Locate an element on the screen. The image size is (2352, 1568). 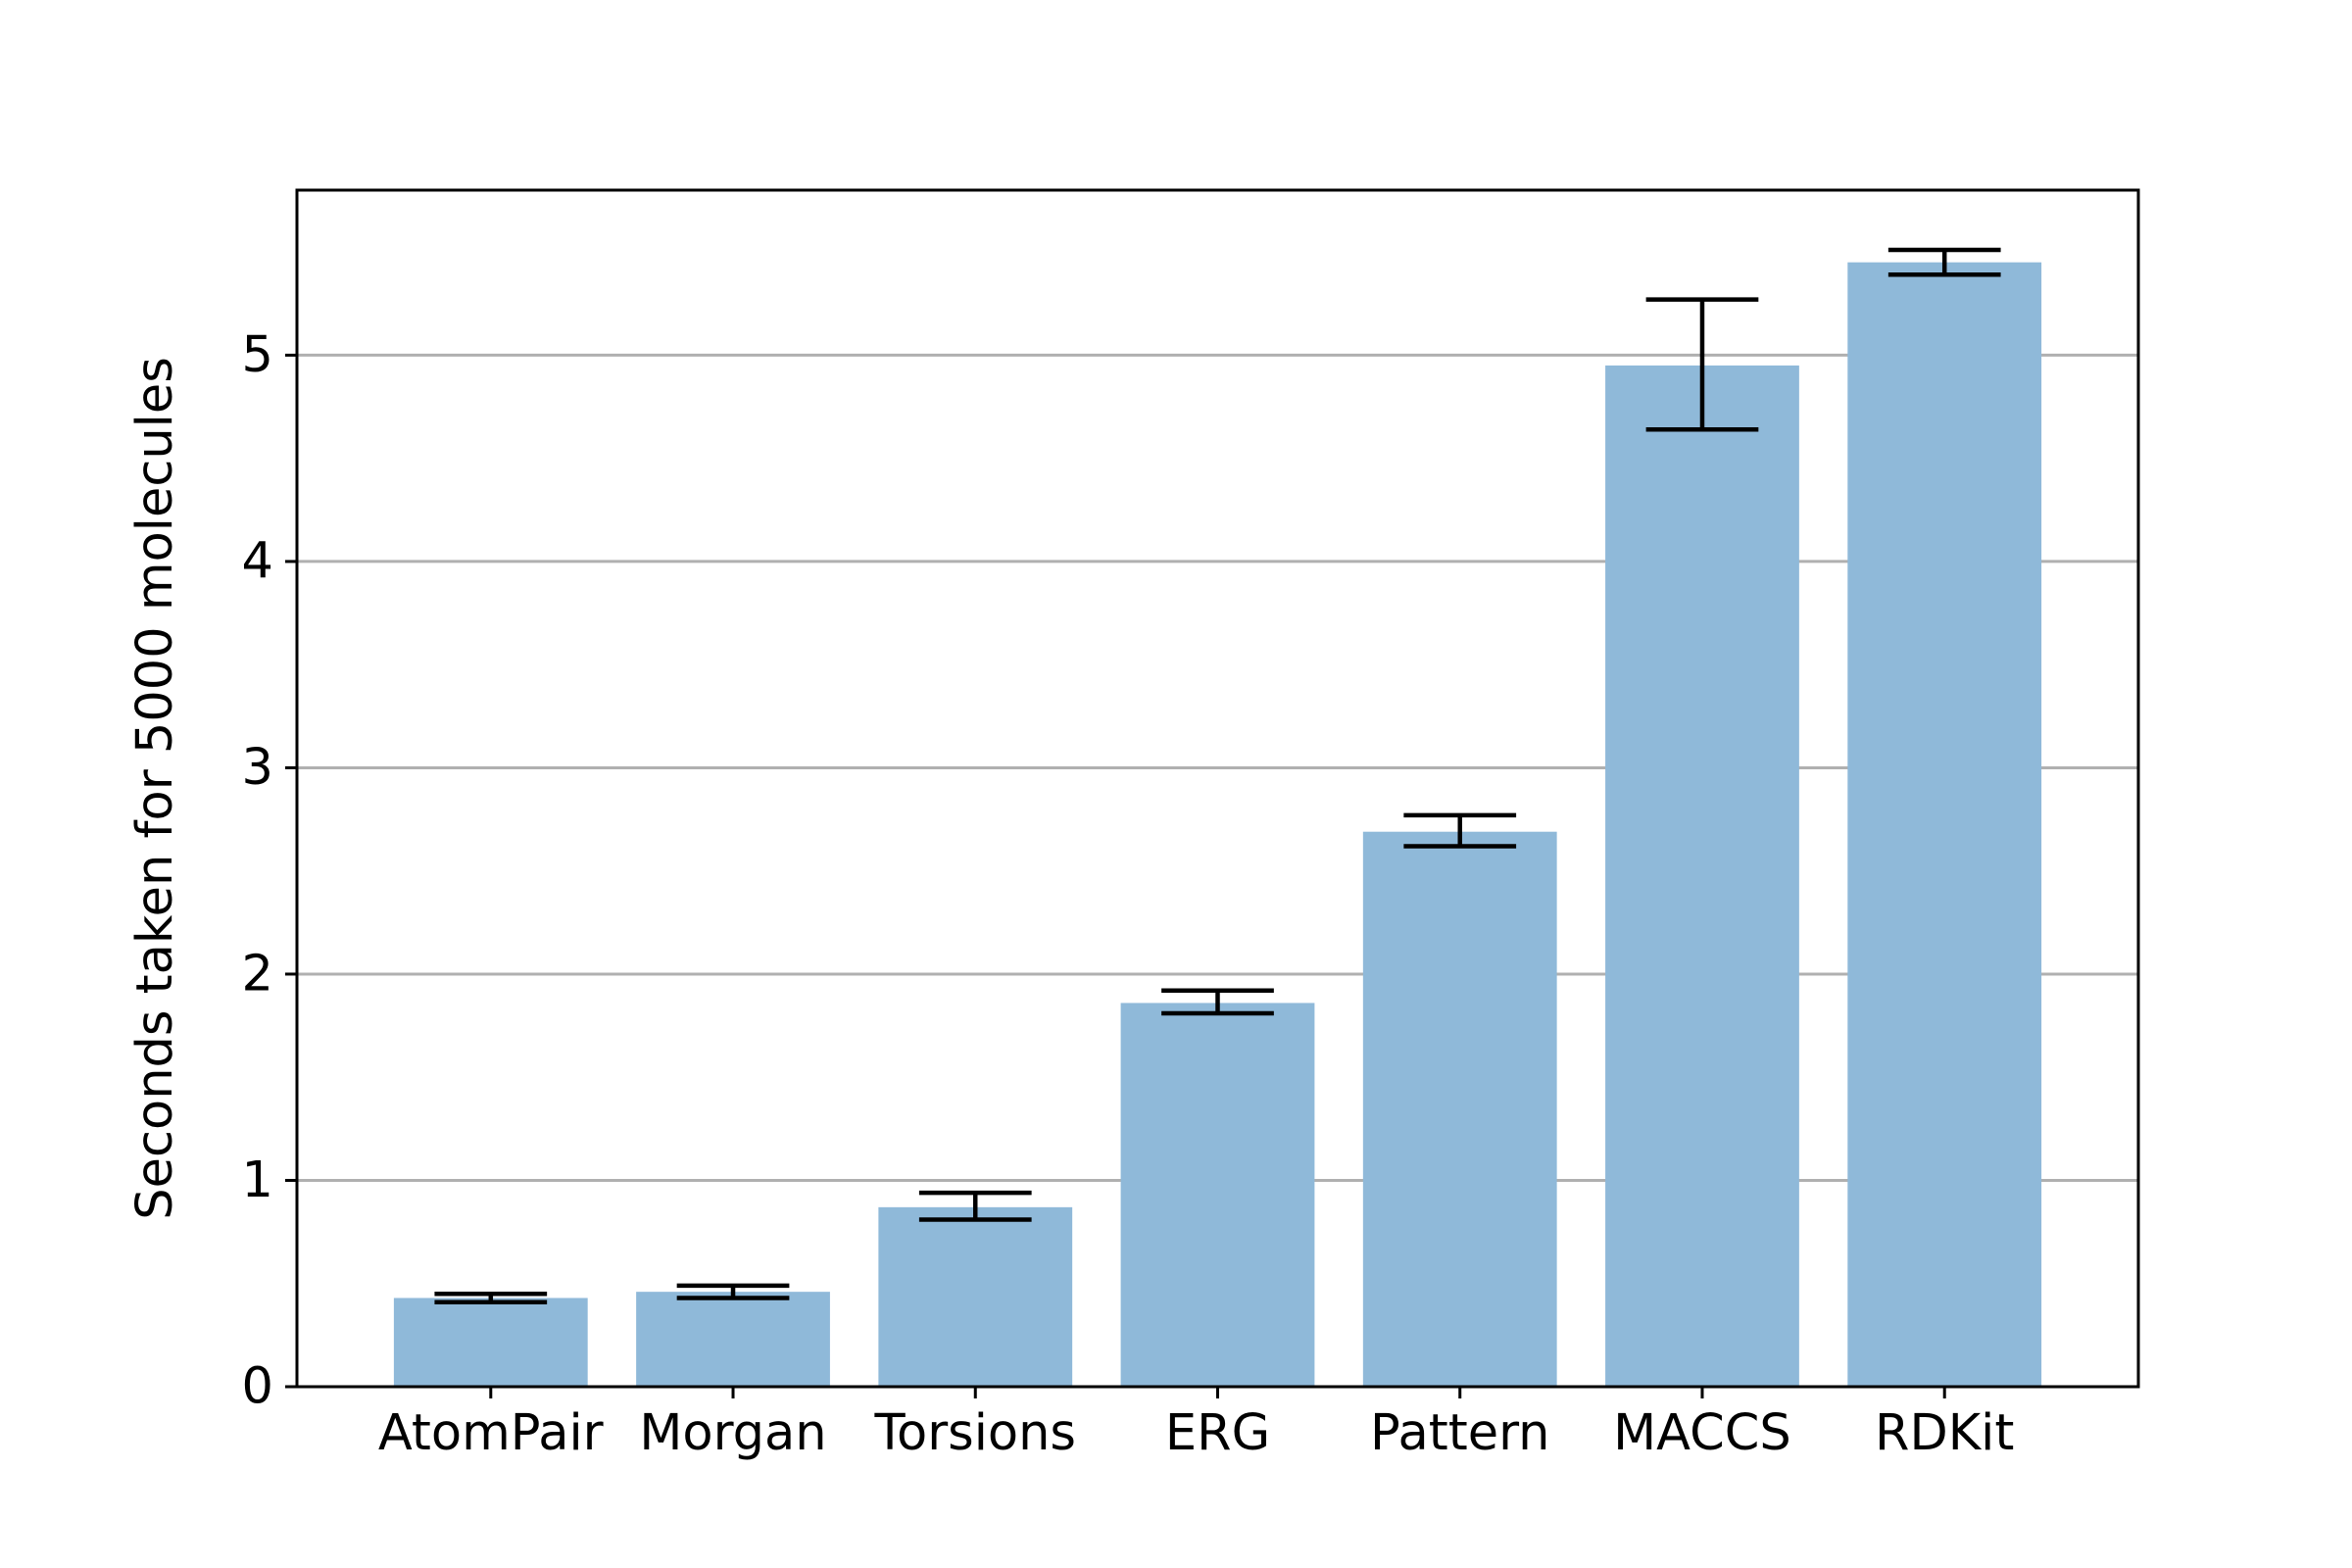
y-tick-label: 0 is located at coordinates (257, 1387).